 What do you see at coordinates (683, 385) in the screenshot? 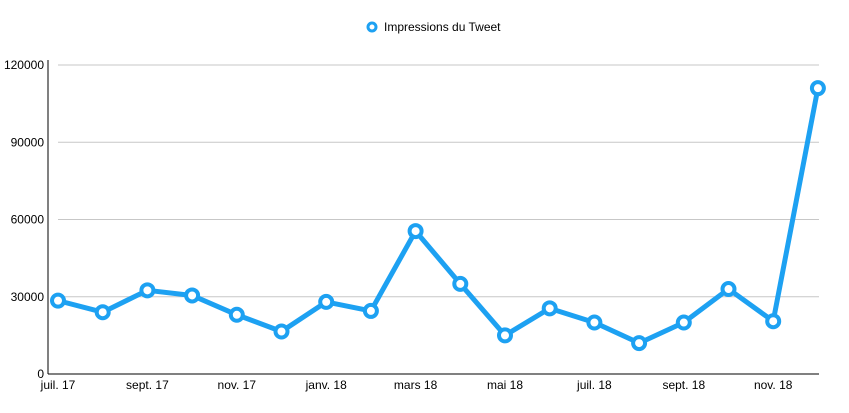
I see `x-tick-label: sept. 18` at bounding box center [683, 385].